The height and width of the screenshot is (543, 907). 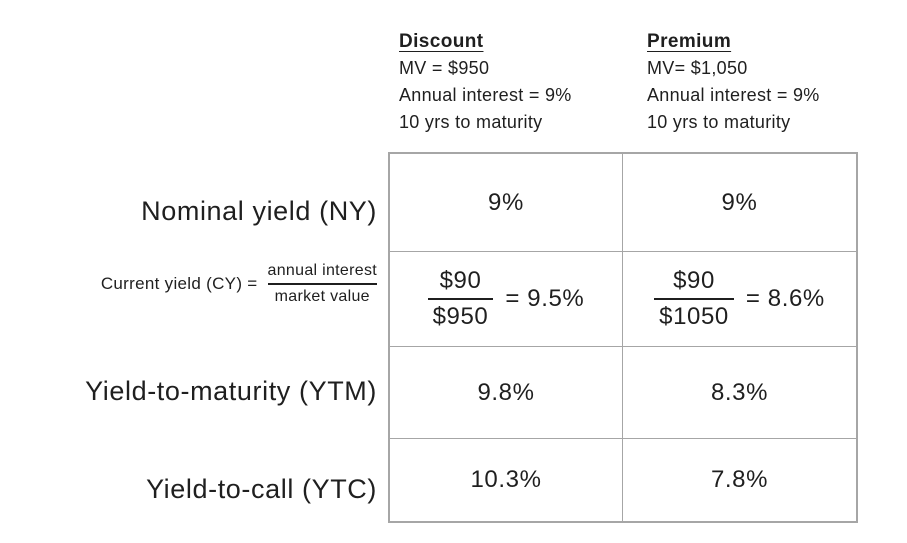 I want to click on cell-current-premium: $90 $1050 = 8.6%, so click(x=739, y=299).